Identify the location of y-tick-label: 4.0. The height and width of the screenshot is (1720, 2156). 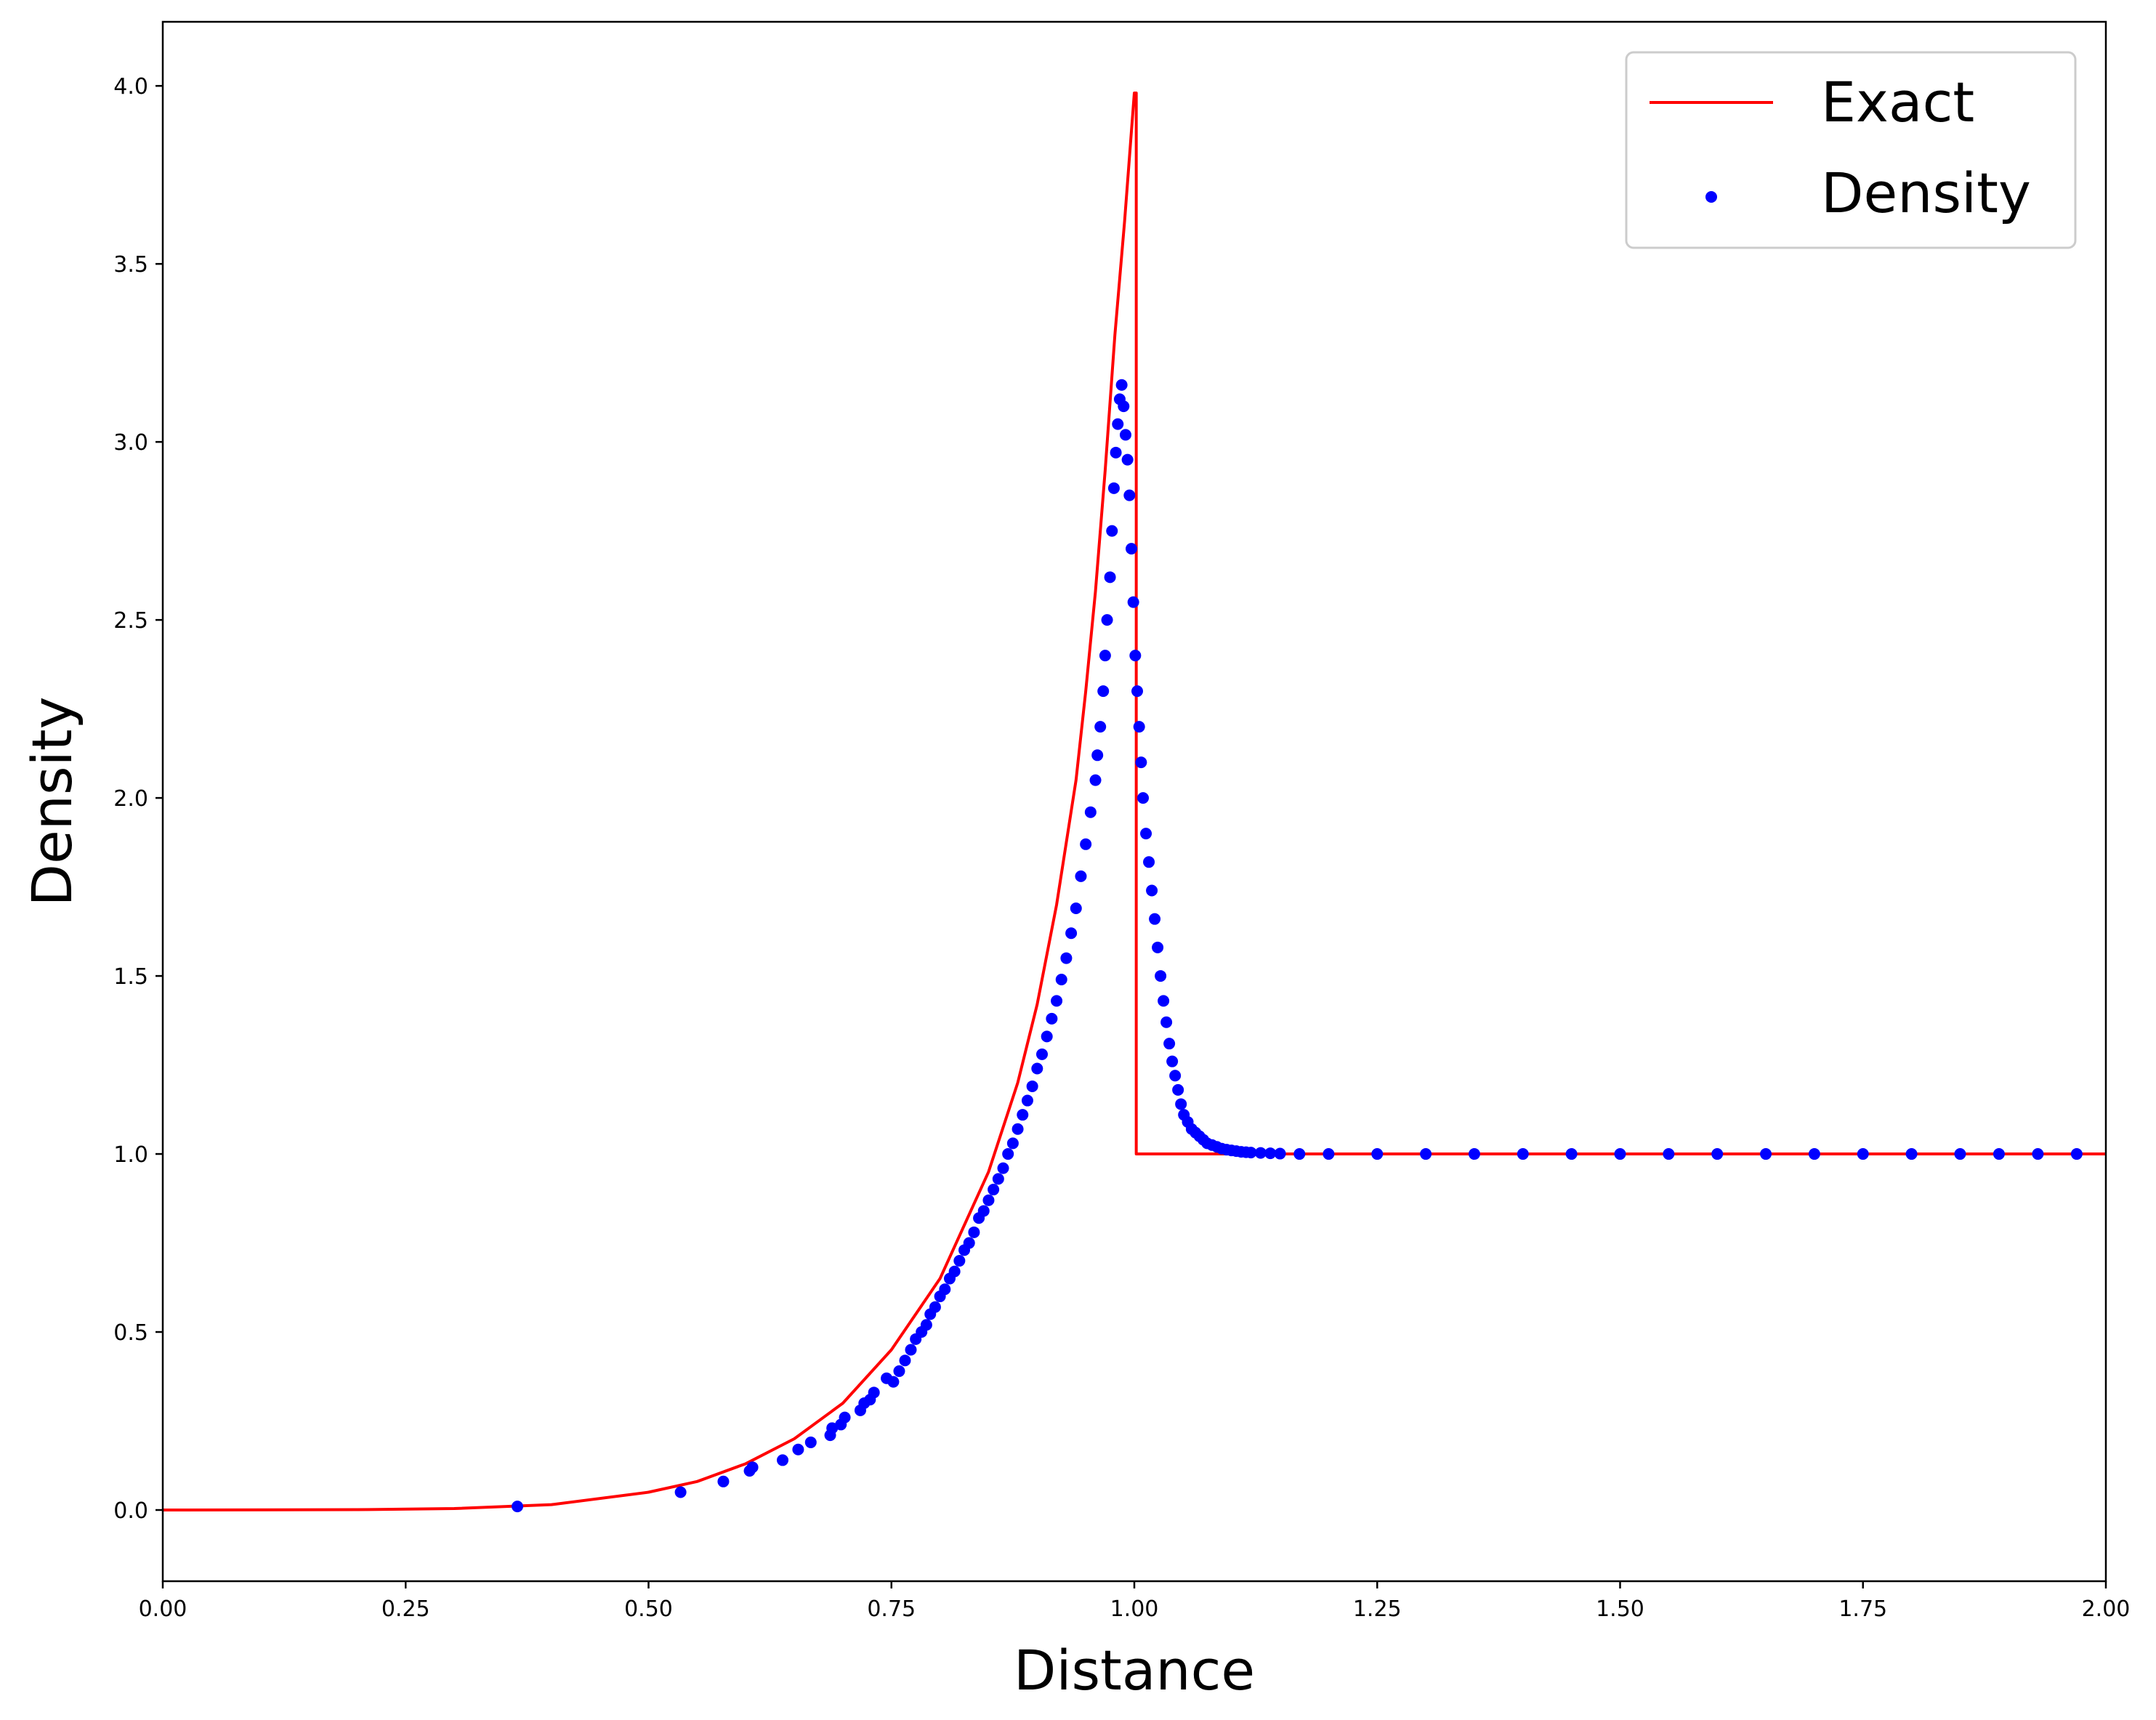
(130, 87).